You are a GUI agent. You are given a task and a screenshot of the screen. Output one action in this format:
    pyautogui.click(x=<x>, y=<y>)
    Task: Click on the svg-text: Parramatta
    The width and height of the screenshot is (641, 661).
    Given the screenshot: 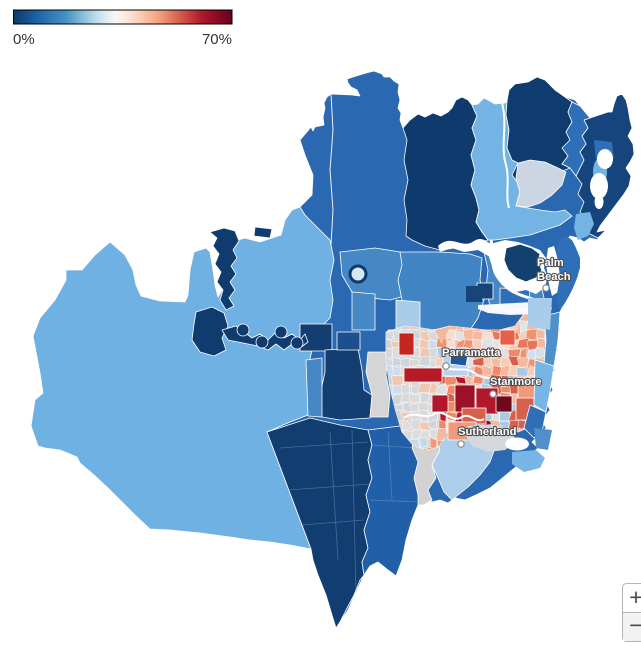 What is the action you would take?
    pyautogui.click(x=471, y=353)
    